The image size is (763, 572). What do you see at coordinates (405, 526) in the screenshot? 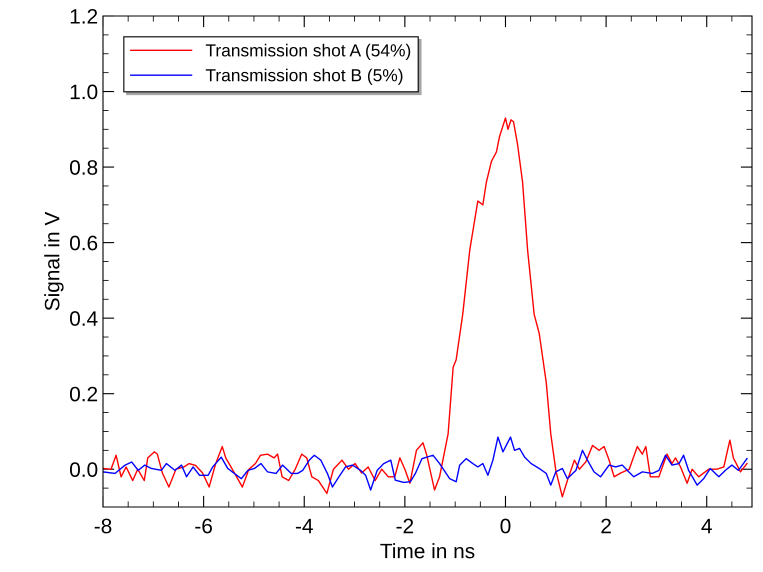
I see `x-tick-label: -2` at bounding box center [405, 526].